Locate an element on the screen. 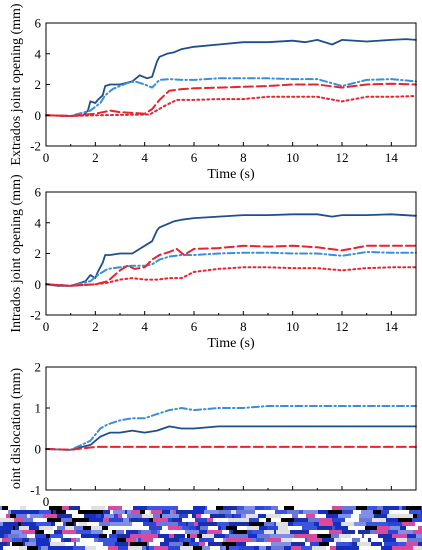  y-tick-label: 6 is located at coordinates (38, 192).